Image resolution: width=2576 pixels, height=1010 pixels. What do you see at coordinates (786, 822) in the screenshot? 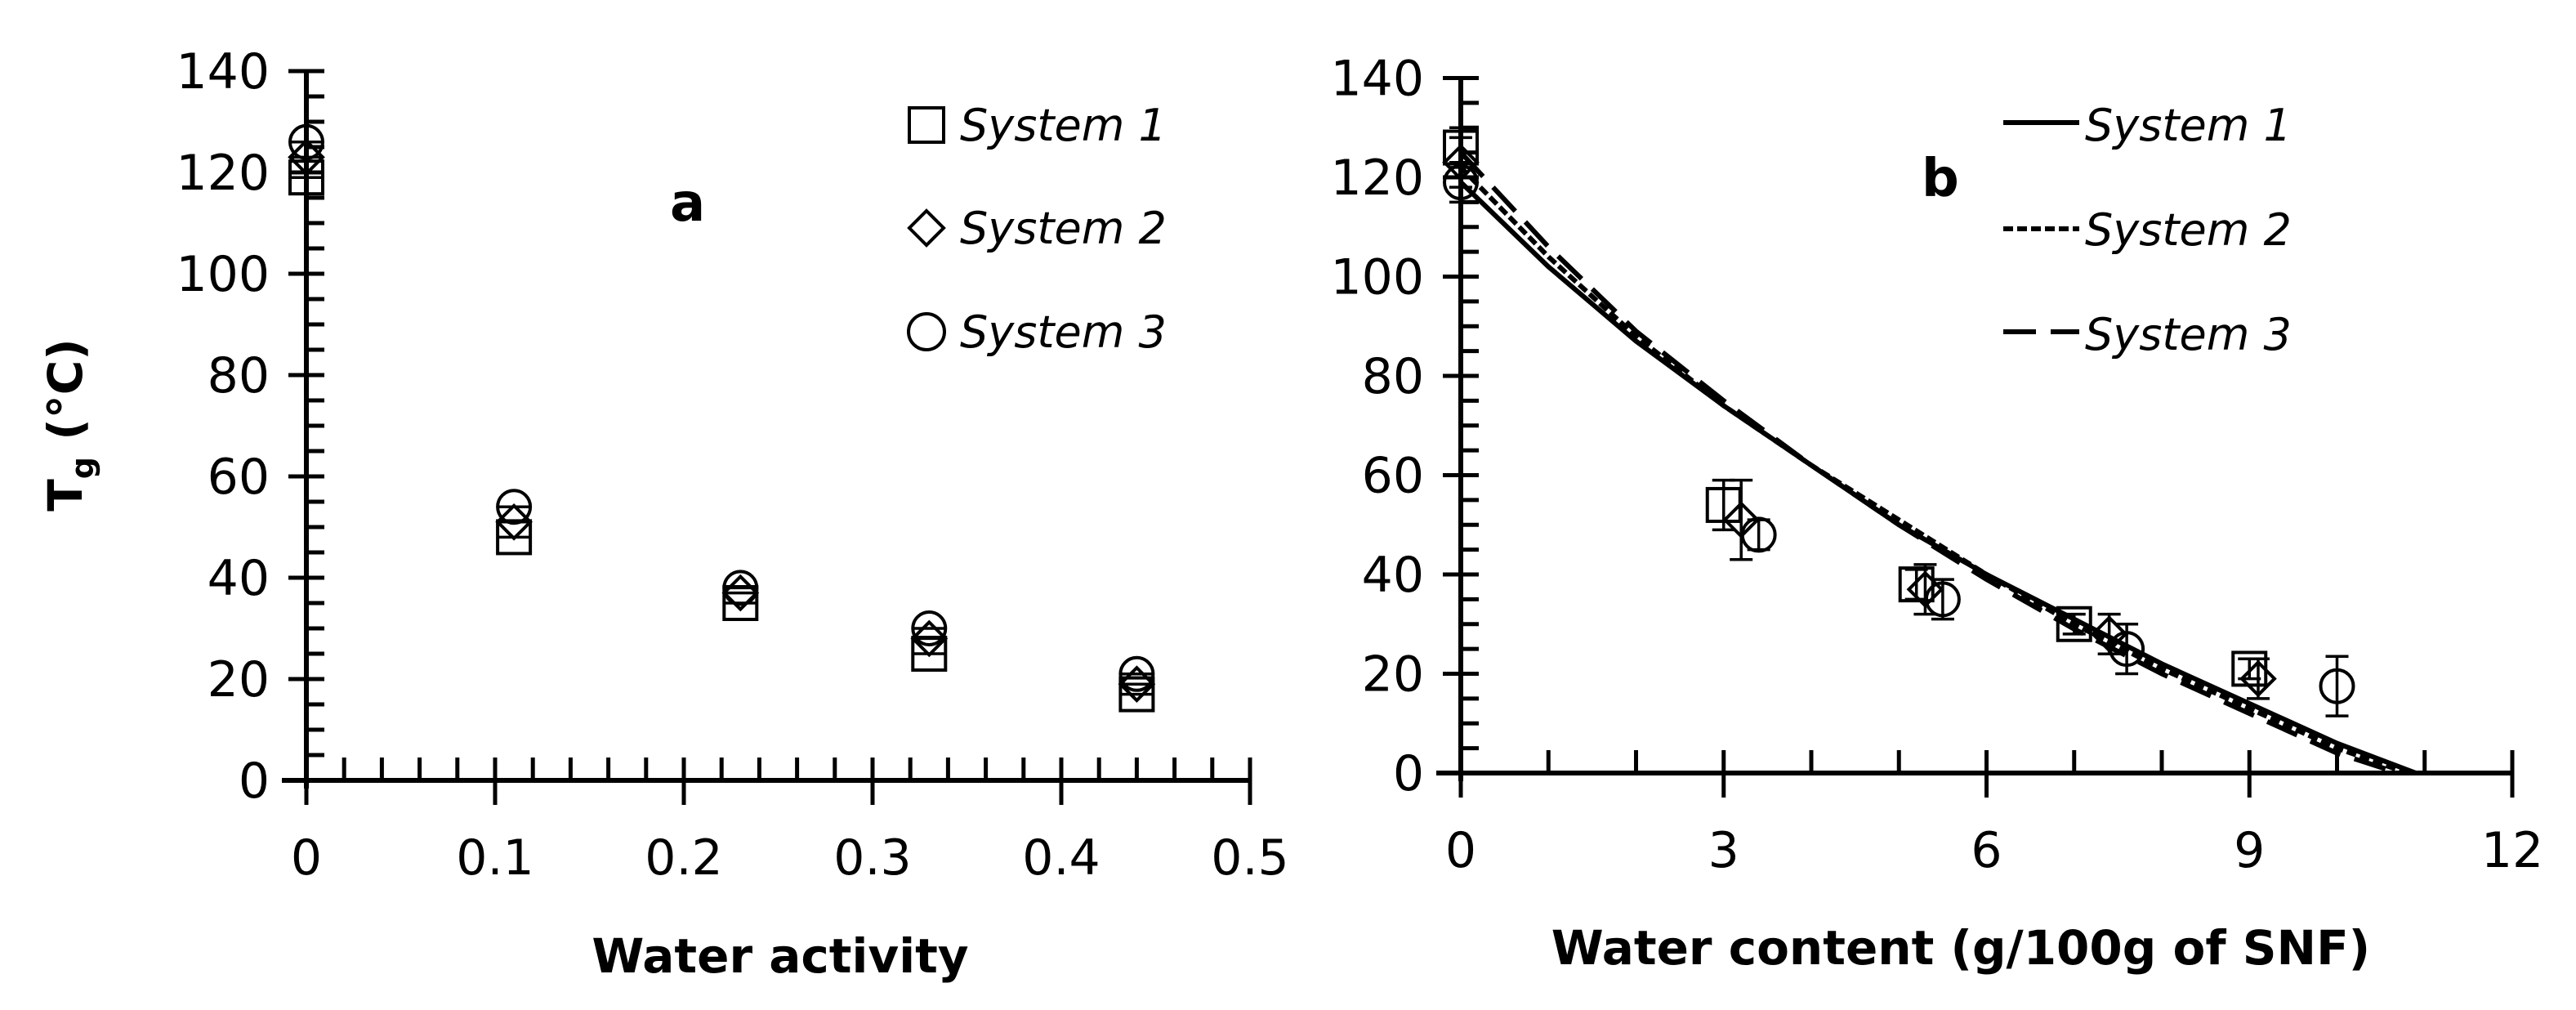
I see `panel-a-x-axis: 0 0.1 0.2 0.3 0.4 0.5` at bounding box center [786, 822].